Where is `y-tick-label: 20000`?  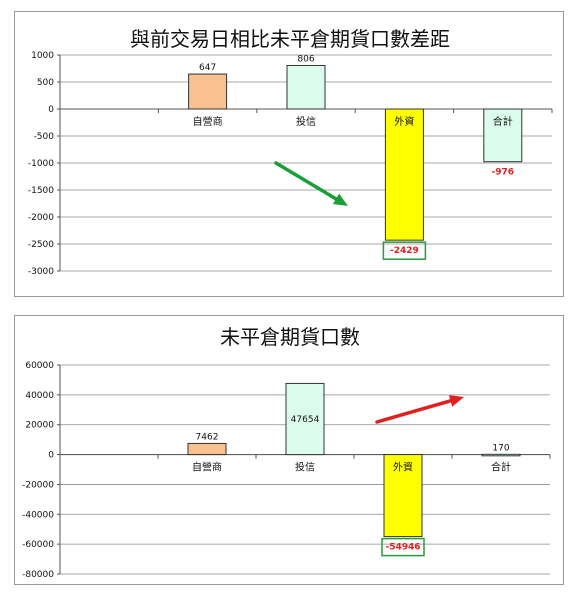
y-tick-label: 20000 is located at coordinates (39, 426).